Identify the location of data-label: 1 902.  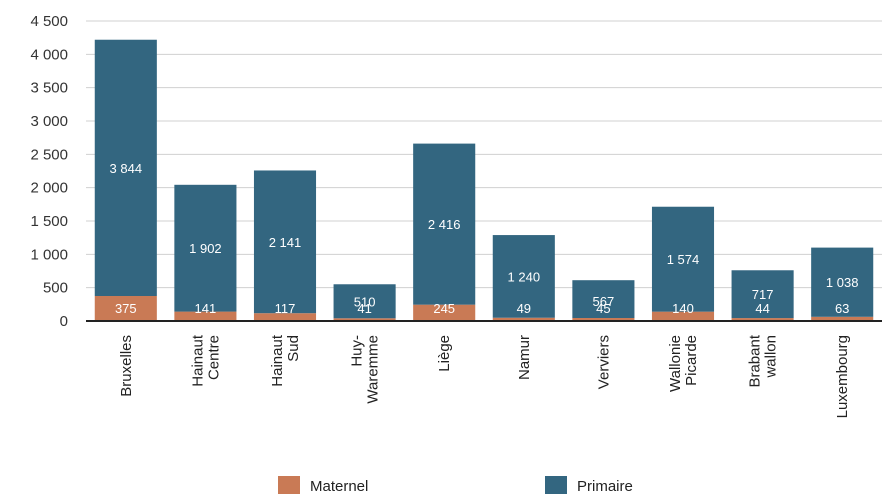
(205, 248).